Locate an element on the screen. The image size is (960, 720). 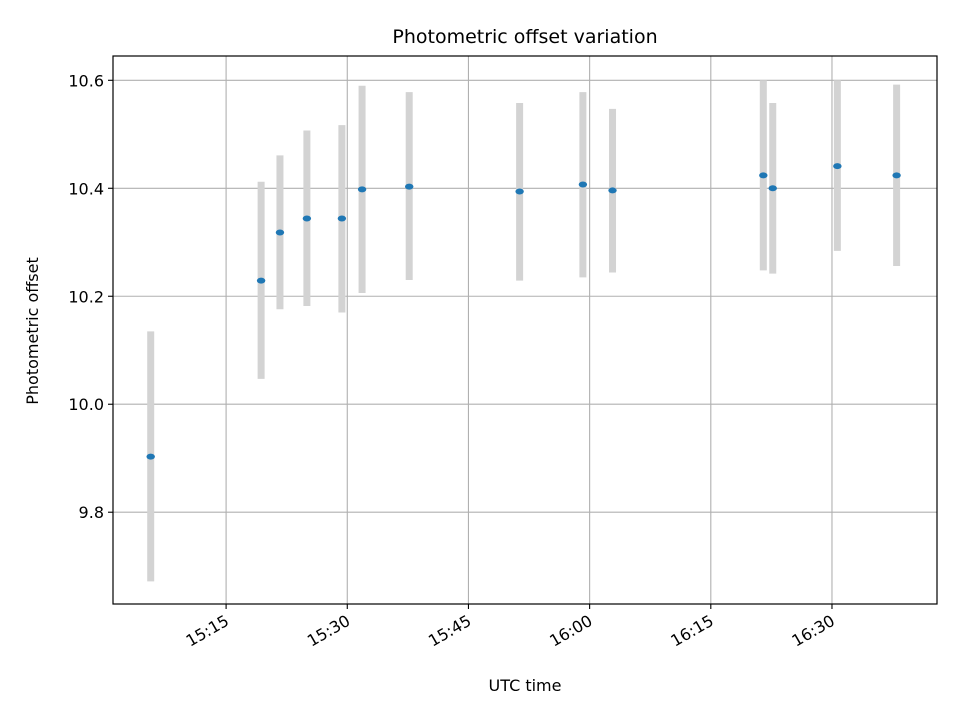
x-axis: 15:15 15:30 15:45 16:00 16:15 16:30 is located at coordinates (510, 627).